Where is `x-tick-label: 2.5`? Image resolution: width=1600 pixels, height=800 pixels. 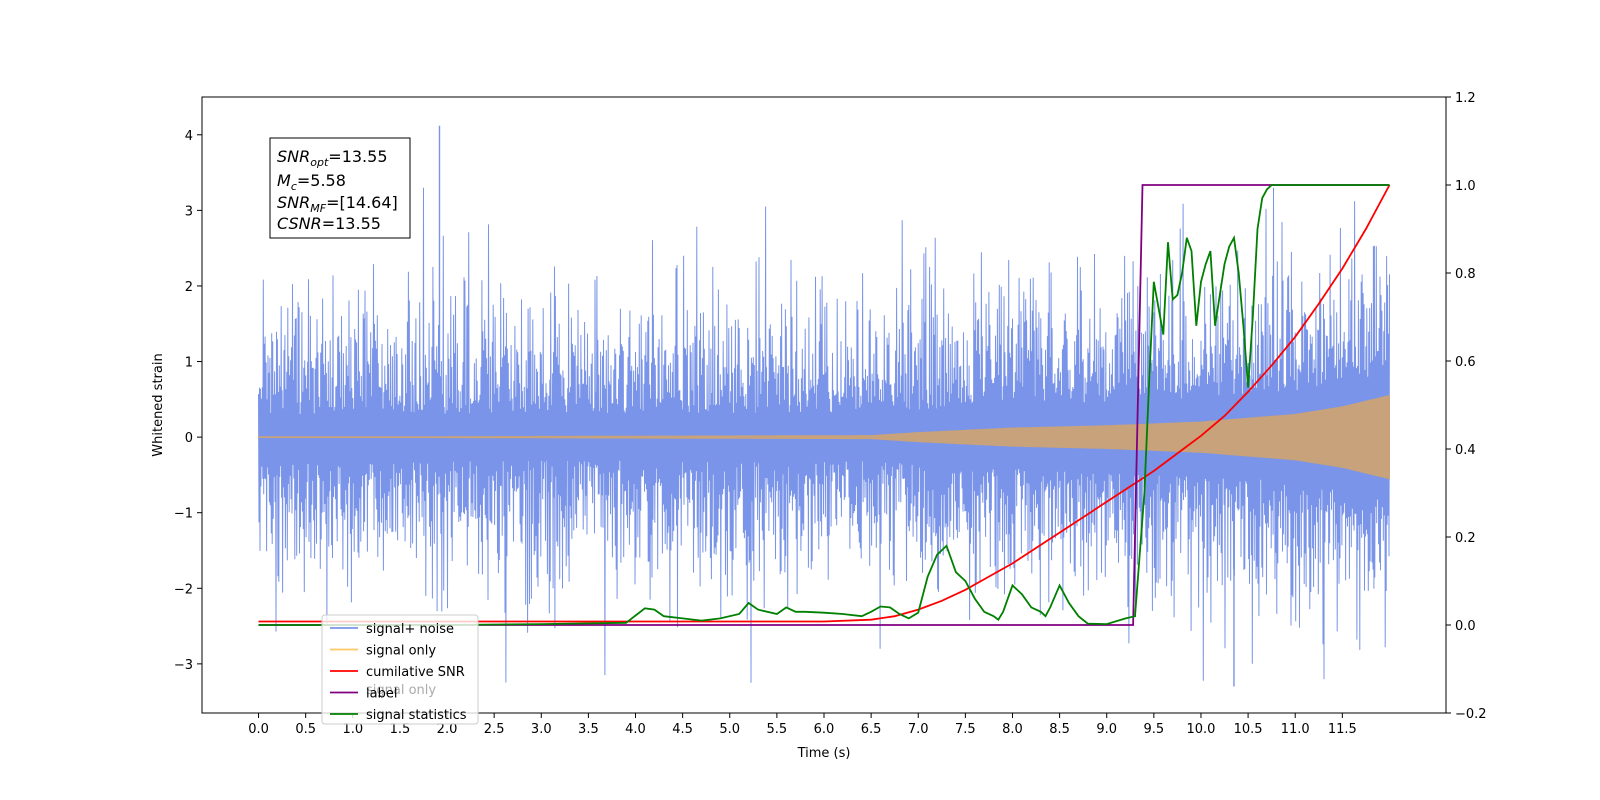
x-tick-label: 2.5 is located at coordinates (494, 729).